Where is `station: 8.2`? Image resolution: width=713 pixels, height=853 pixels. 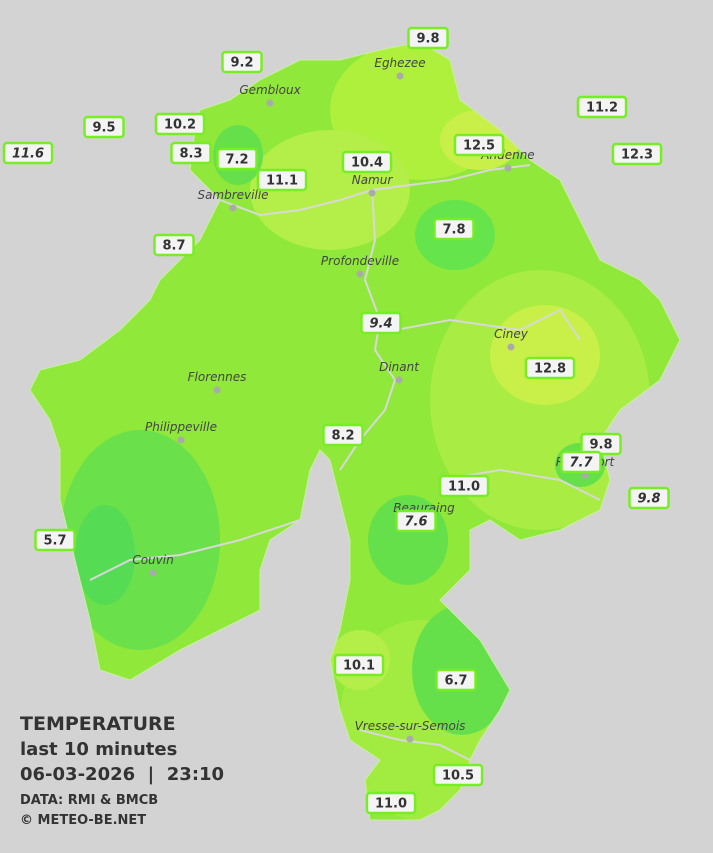 station: 8.2 is located at coordinates (343, 435).